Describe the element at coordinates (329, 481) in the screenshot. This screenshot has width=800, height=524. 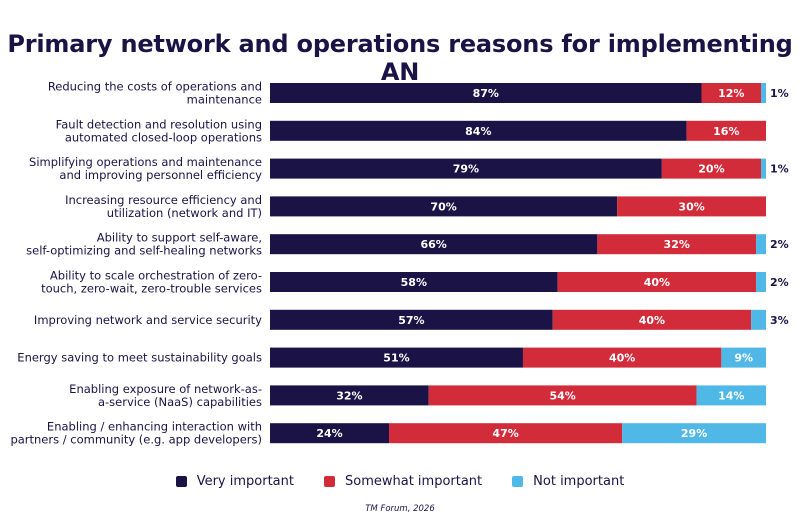
I see `legend-swatch-somewhat-important` at that location.